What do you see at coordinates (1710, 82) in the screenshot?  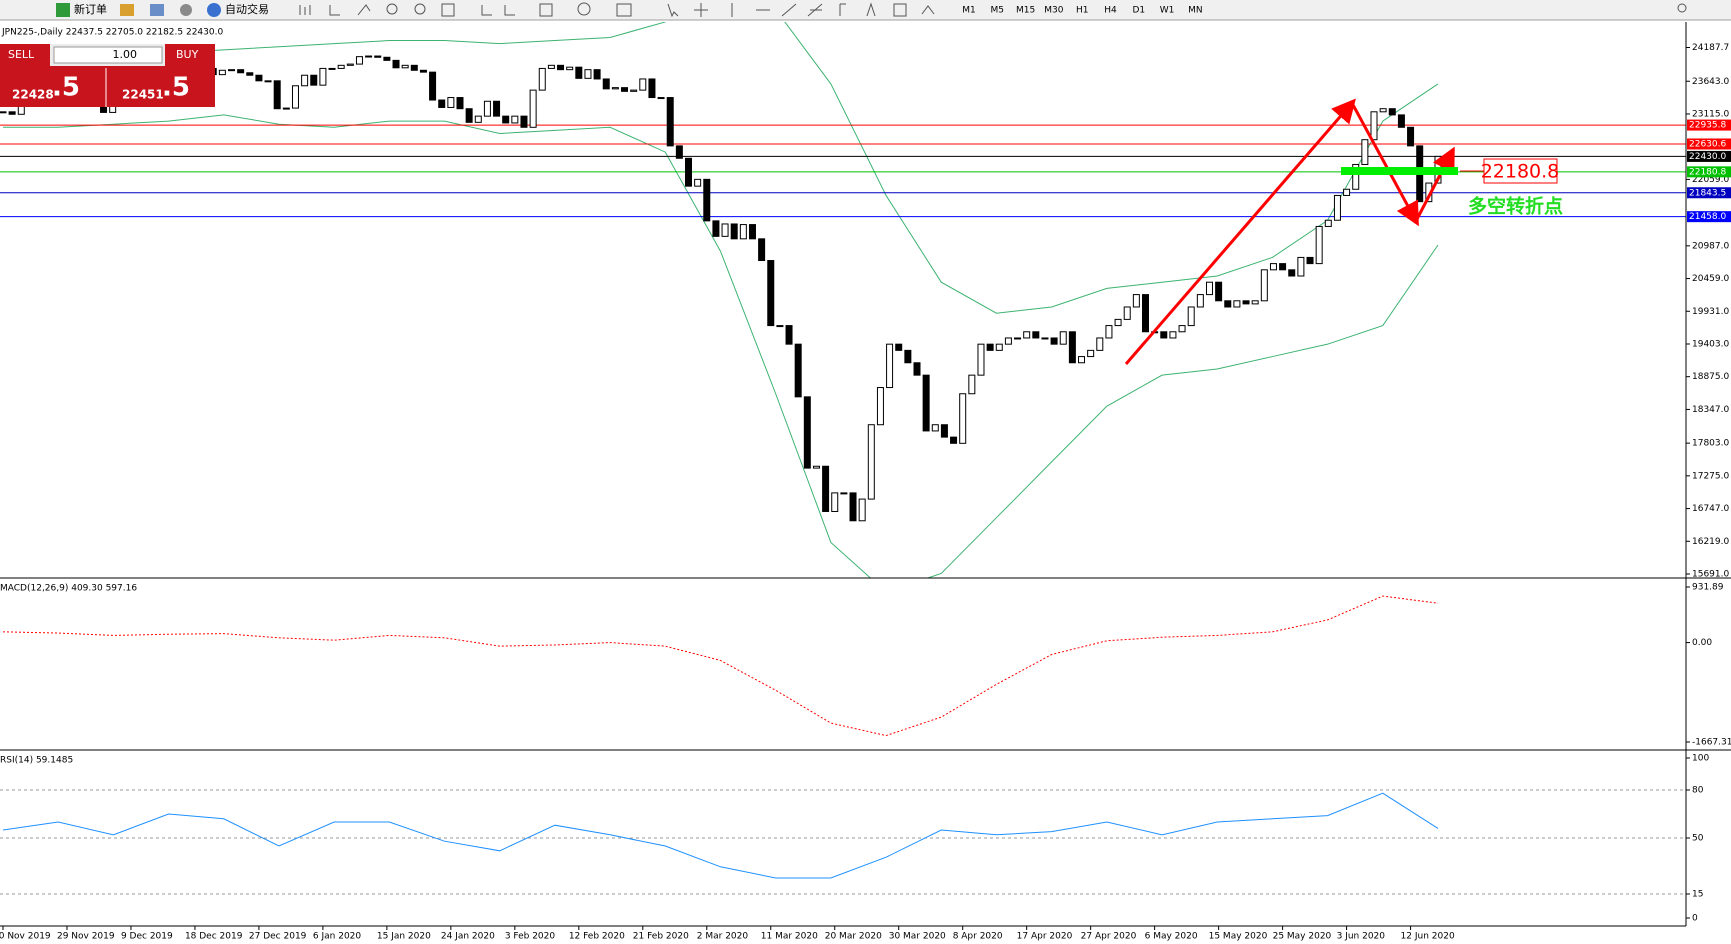 I see `y-tick-label: 23643.0` at bounding box center [1710, 82].